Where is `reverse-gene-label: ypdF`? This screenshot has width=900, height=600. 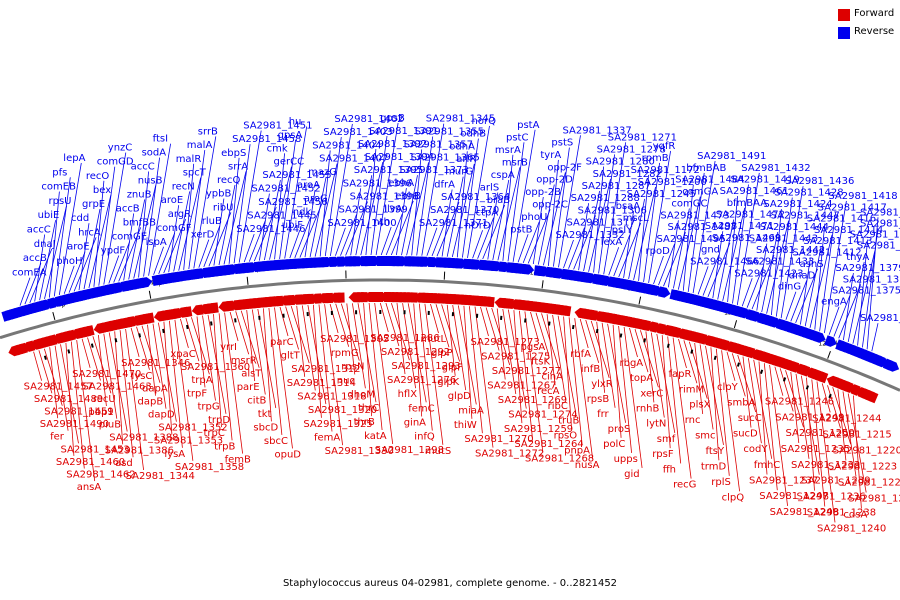
reverse-gene-label: ypdF is located at coordinates (113, 251).